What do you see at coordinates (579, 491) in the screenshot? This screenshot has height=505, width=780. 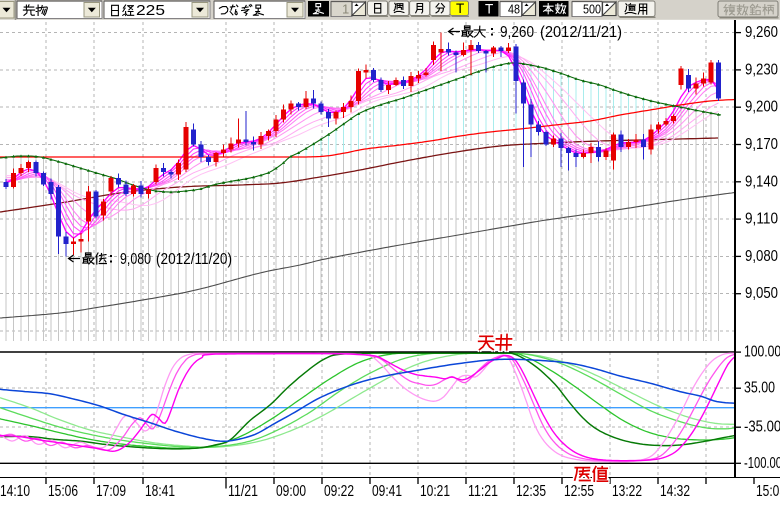 I see `svg-text: 12:55` at bounding box center [579, 491].